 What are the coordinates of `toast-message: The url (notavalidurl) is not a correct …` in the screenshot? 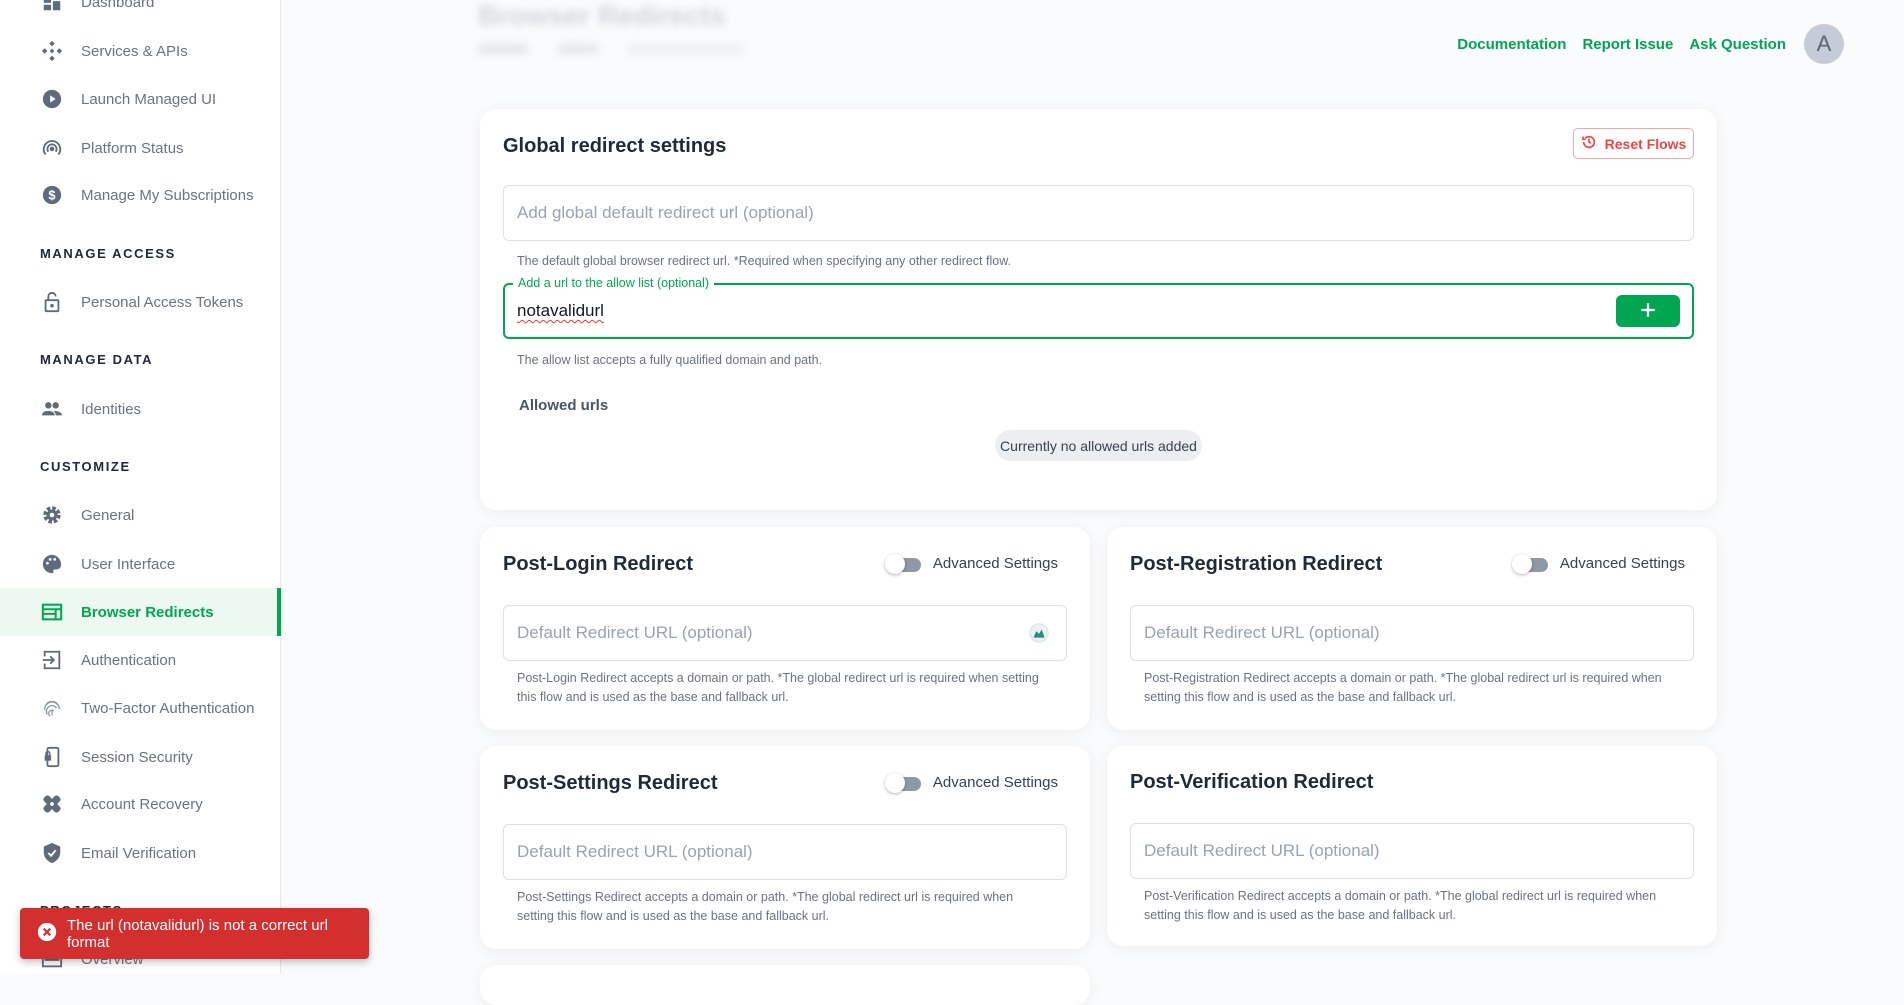 It's located at (197, 933).